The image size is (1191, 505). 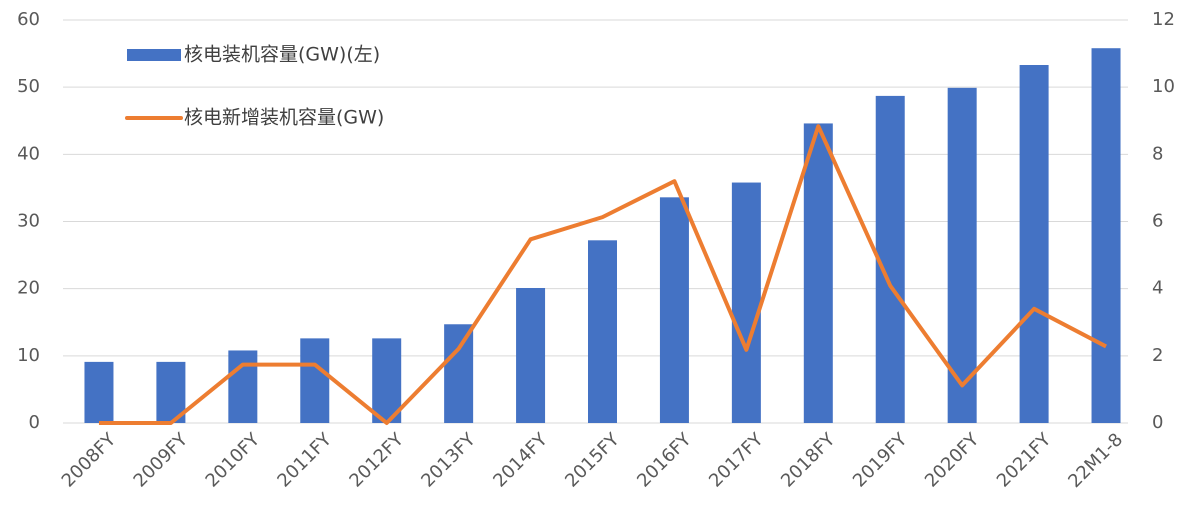 I want to click on y-tick-label: 60, so click(x=28, y=19).